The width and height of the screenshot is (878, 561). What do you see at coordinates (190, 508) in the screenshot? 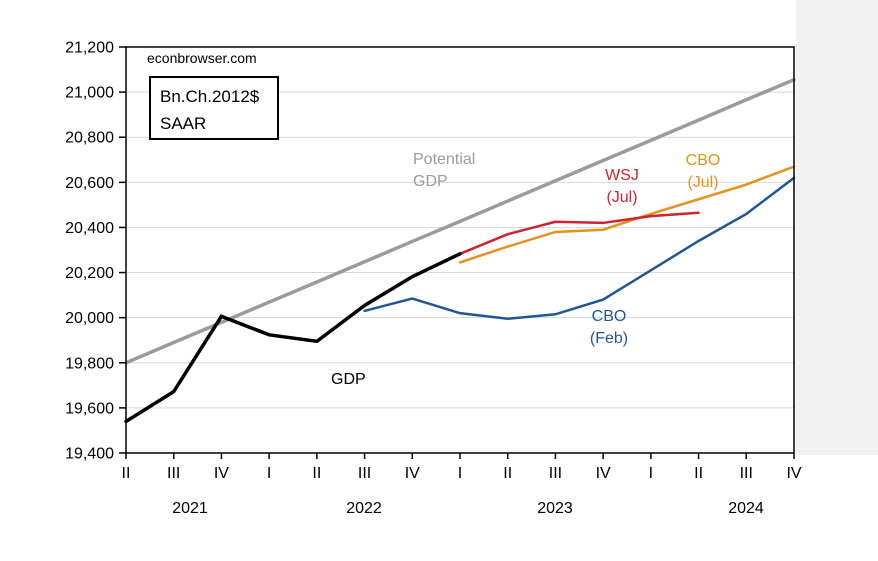
I see `year-label: 2021` at bounding box center [190, 508].